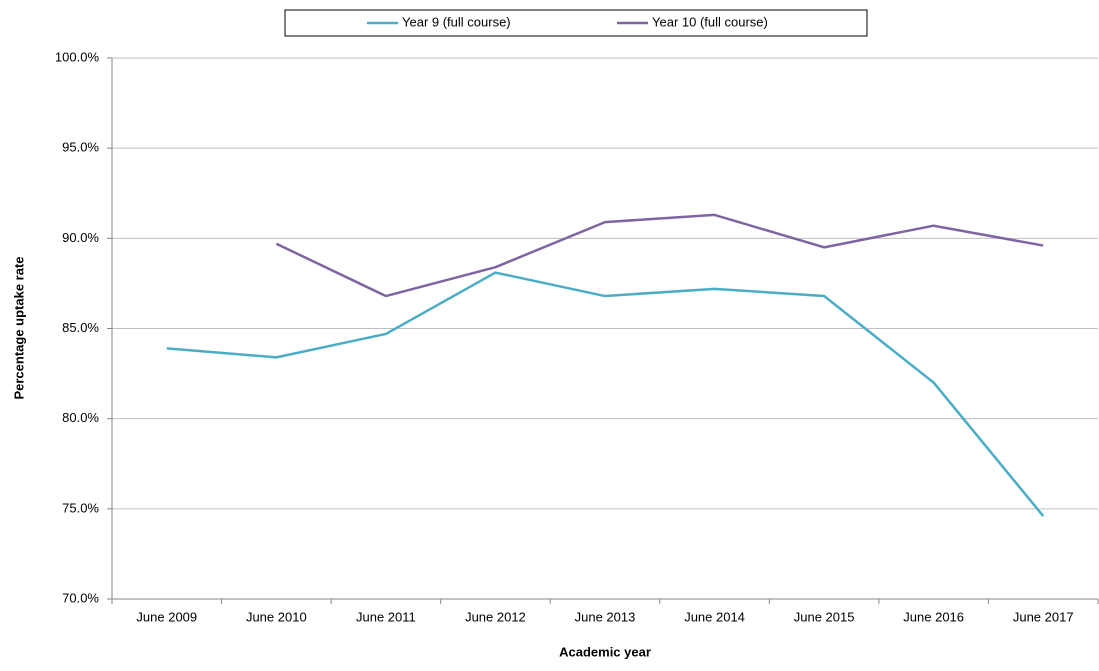 This screenshot has width=1099, height=671. Describe the element at coordinates (18, 327) in the screenshot. I see `y-axis-title: Percentage uptake rate` at that location.